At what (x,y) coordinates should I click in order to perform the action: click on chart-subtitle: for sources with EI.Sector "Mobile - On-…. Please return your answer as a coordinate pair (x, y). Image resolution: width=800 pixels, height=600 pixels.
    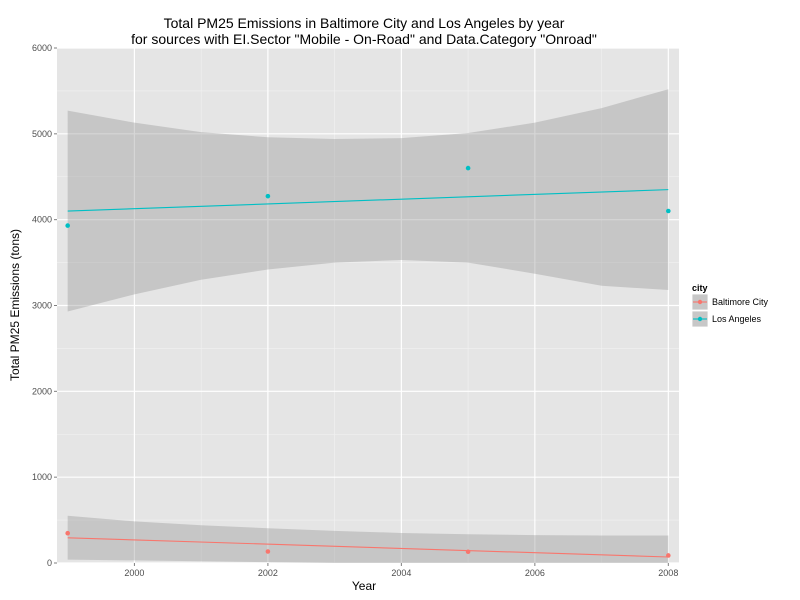
    Looking at the image, I should click on (364, 39).